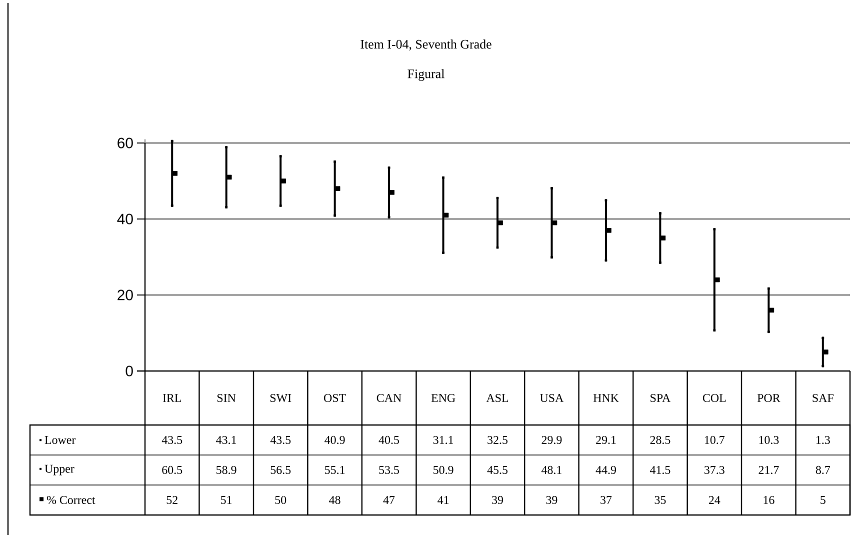  I want to click on data-label: 55.1, so click(335, 470).